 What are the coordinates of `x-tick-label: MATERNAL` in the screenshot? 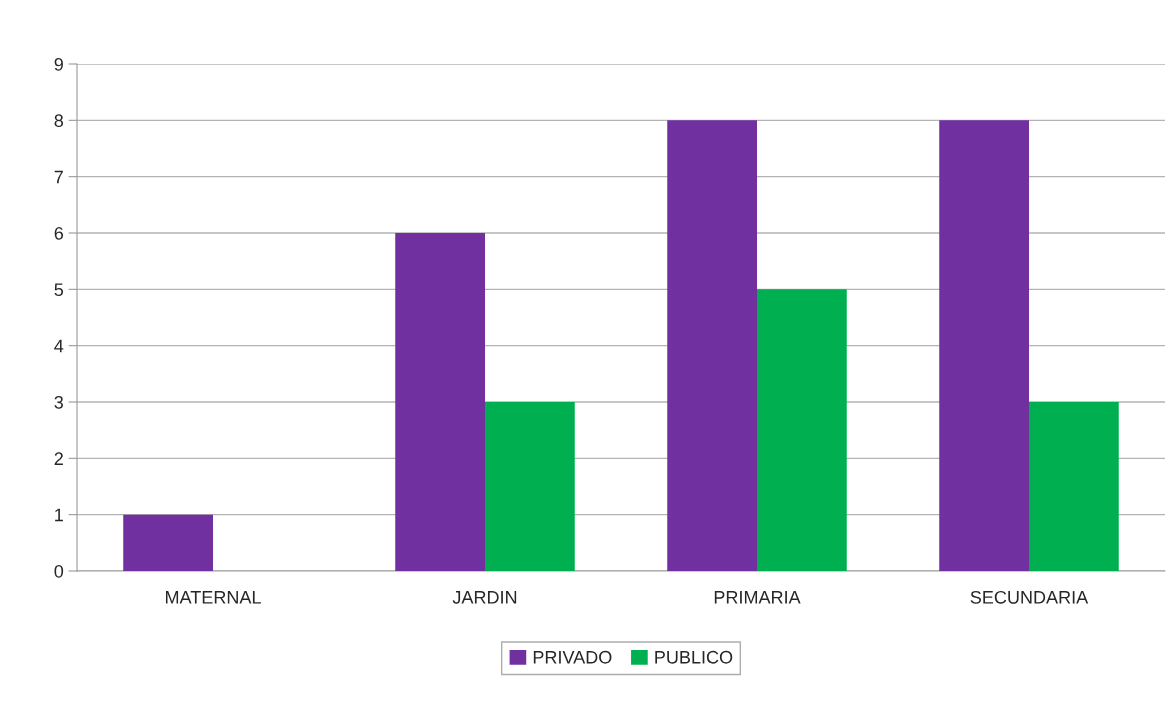 It's located at (213, 597).